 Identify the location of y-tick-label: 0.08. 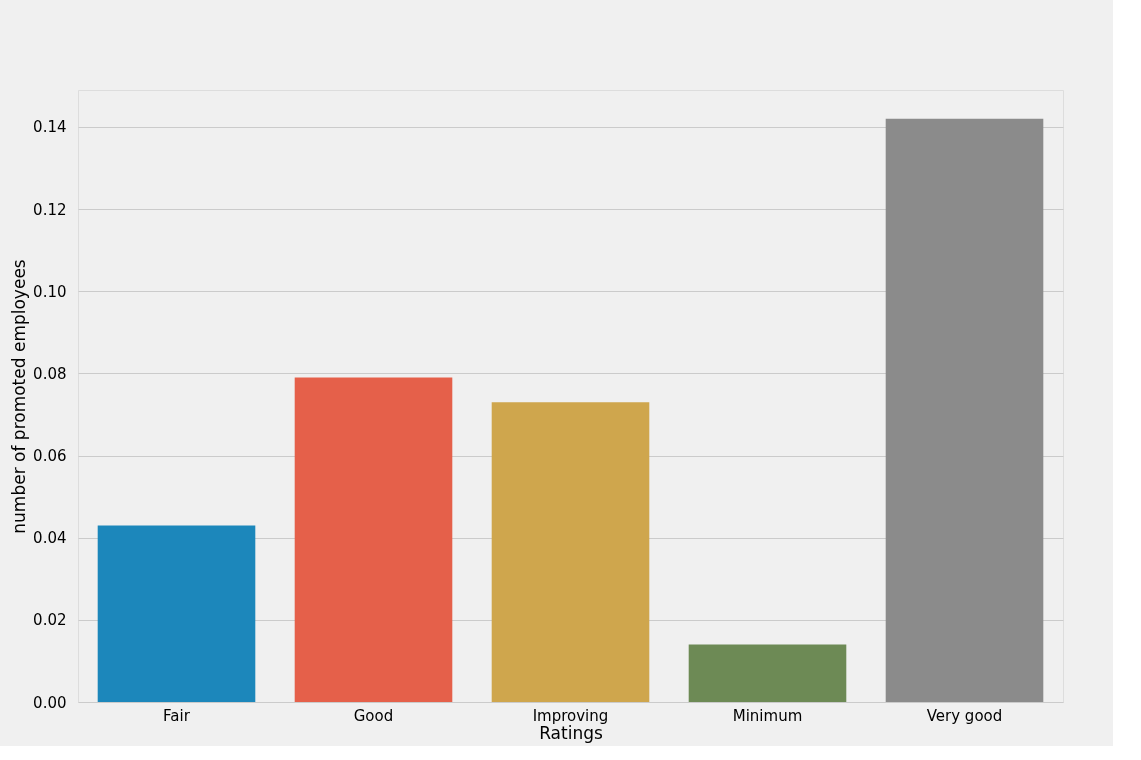
(50, 373).